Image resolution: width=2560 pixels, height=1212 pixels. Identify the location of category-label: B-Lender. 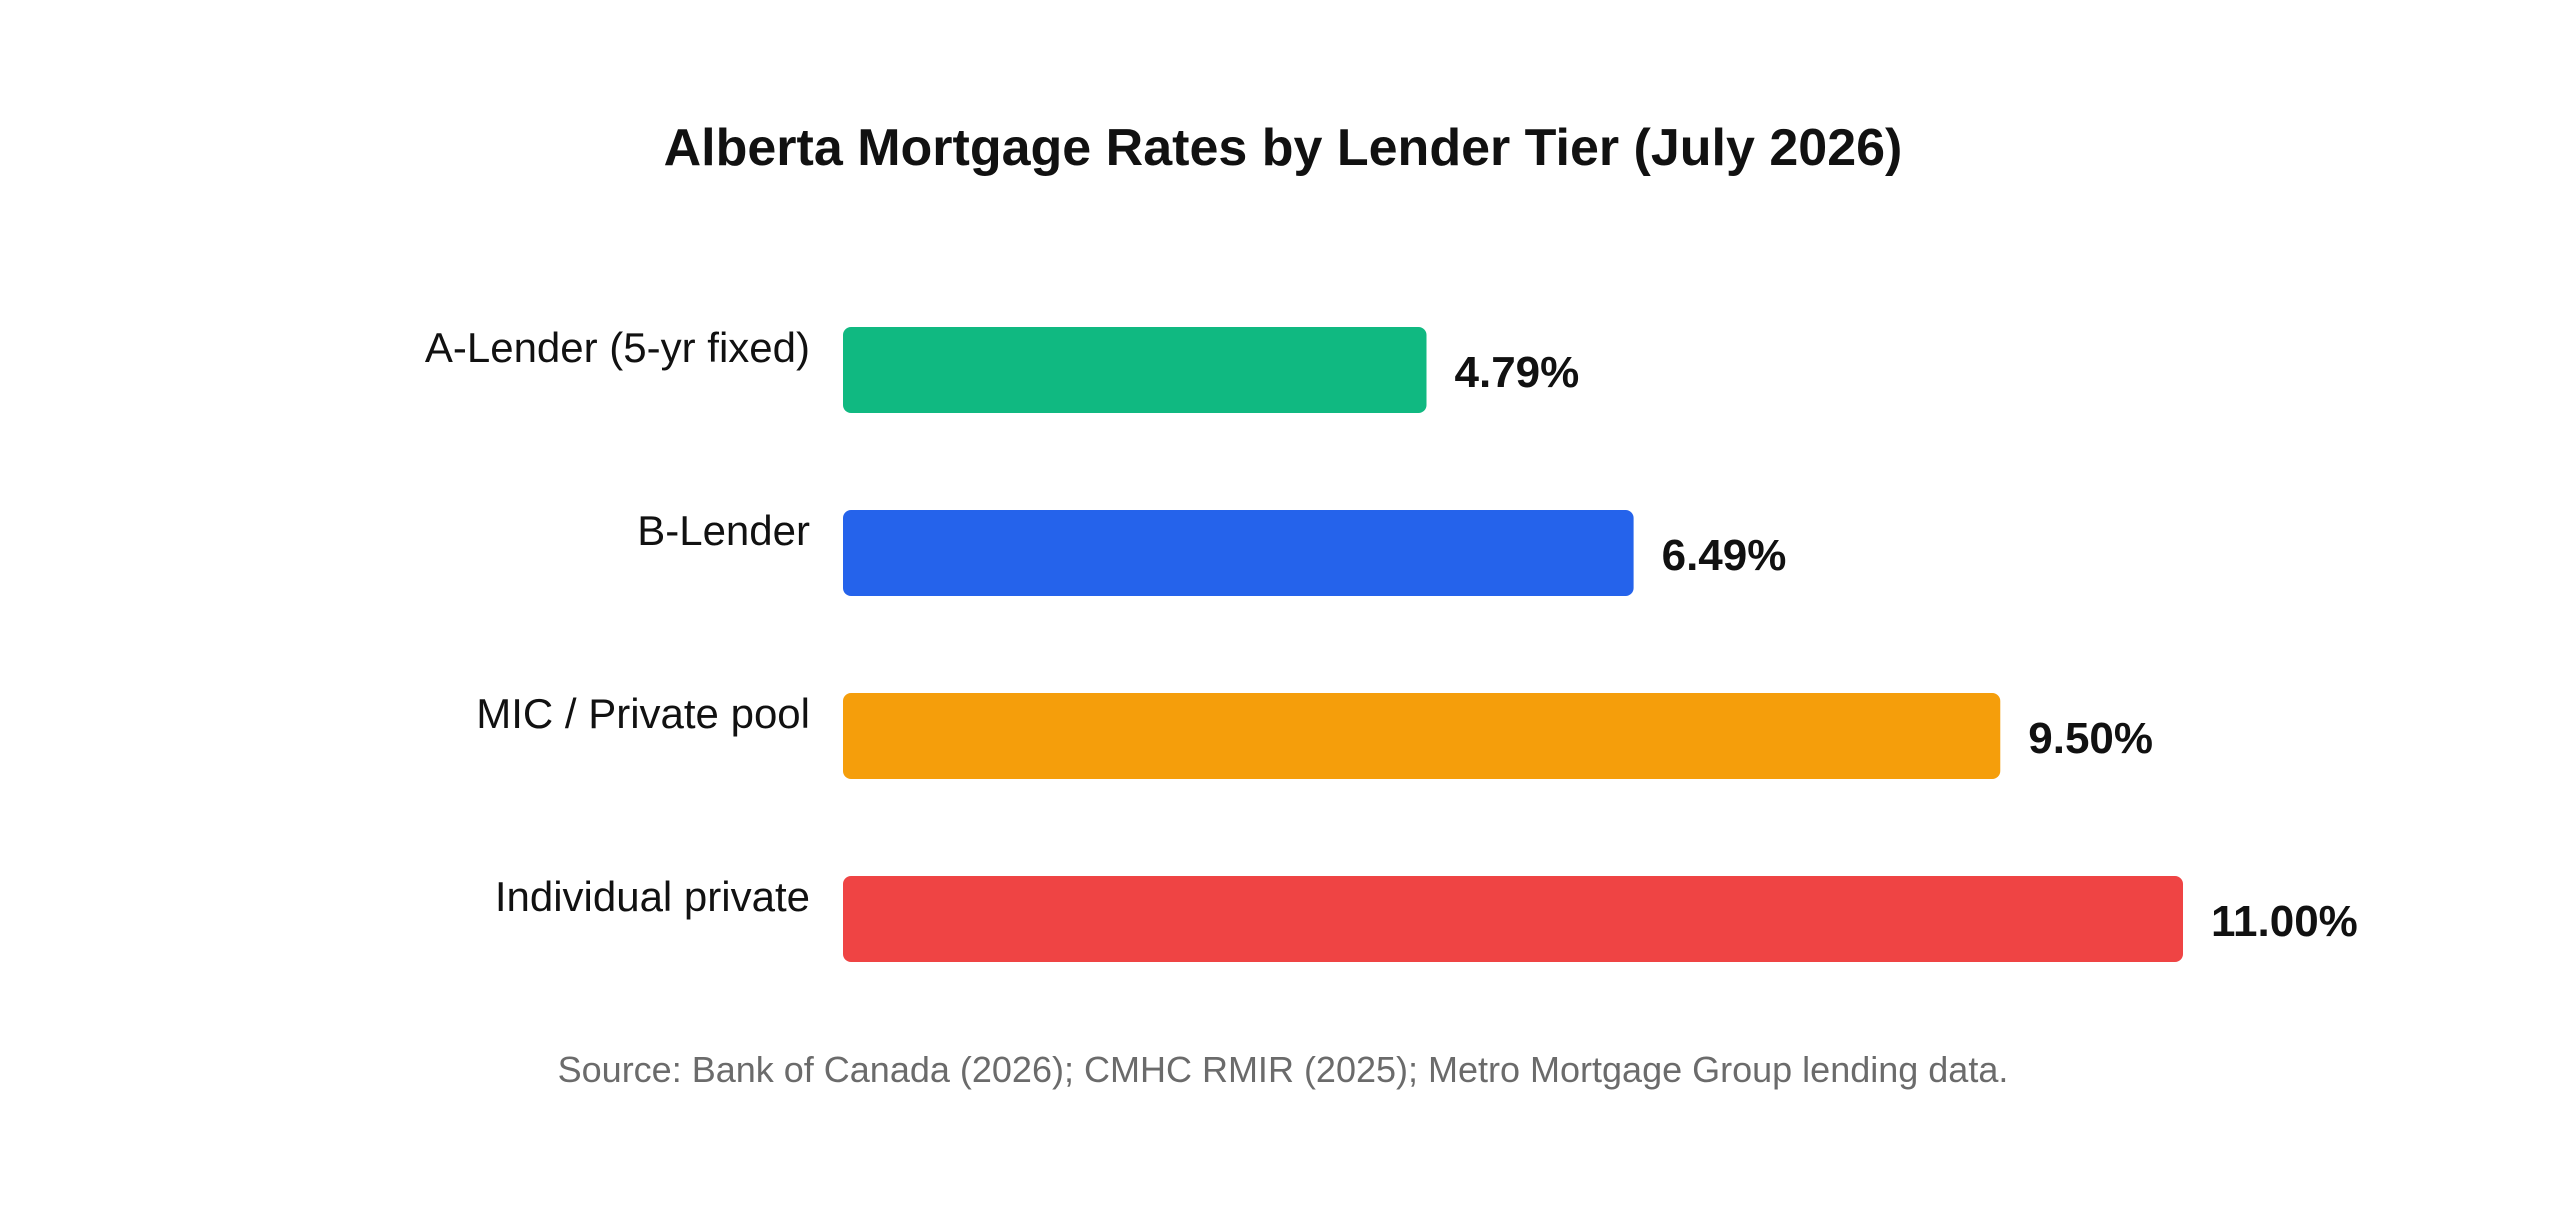
(723, 530).